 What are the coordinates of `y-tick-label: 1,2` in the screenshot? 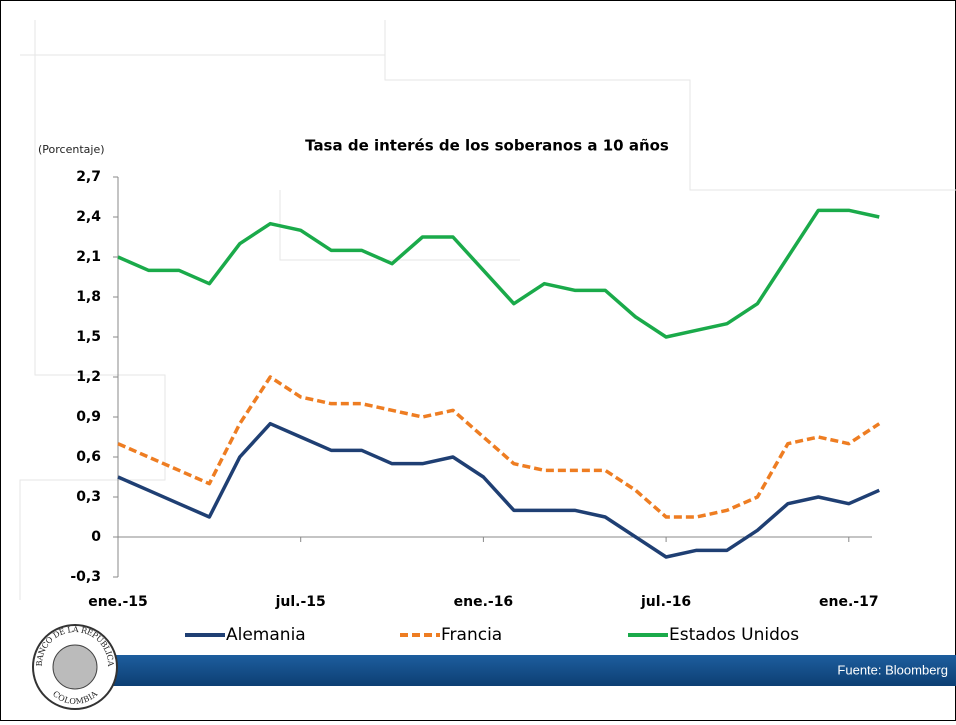 It's located at (88, 377).